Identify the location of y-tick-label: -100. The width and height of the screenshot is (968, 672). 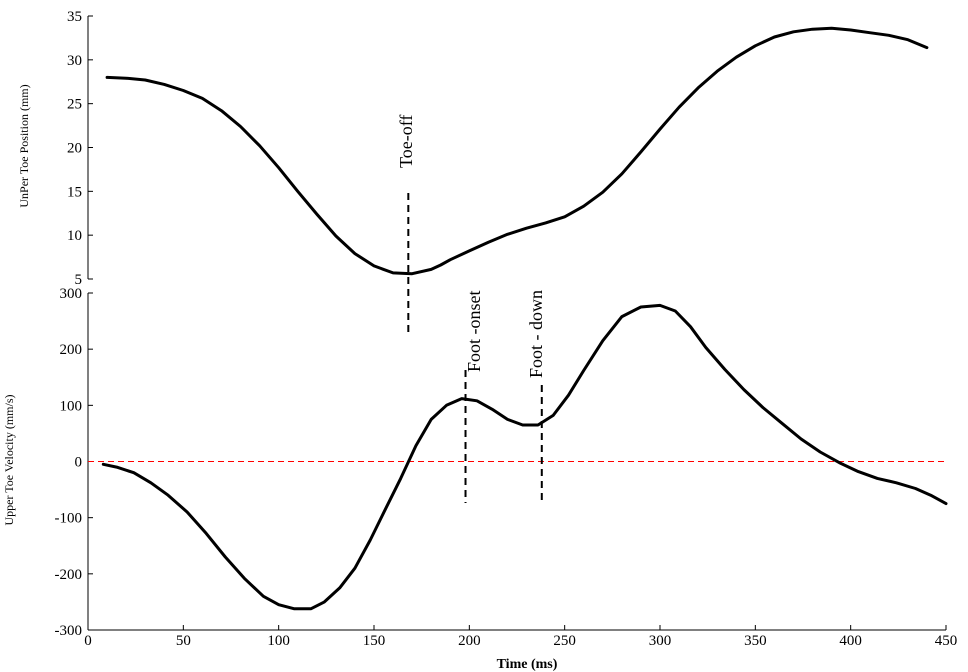
(69, 519).